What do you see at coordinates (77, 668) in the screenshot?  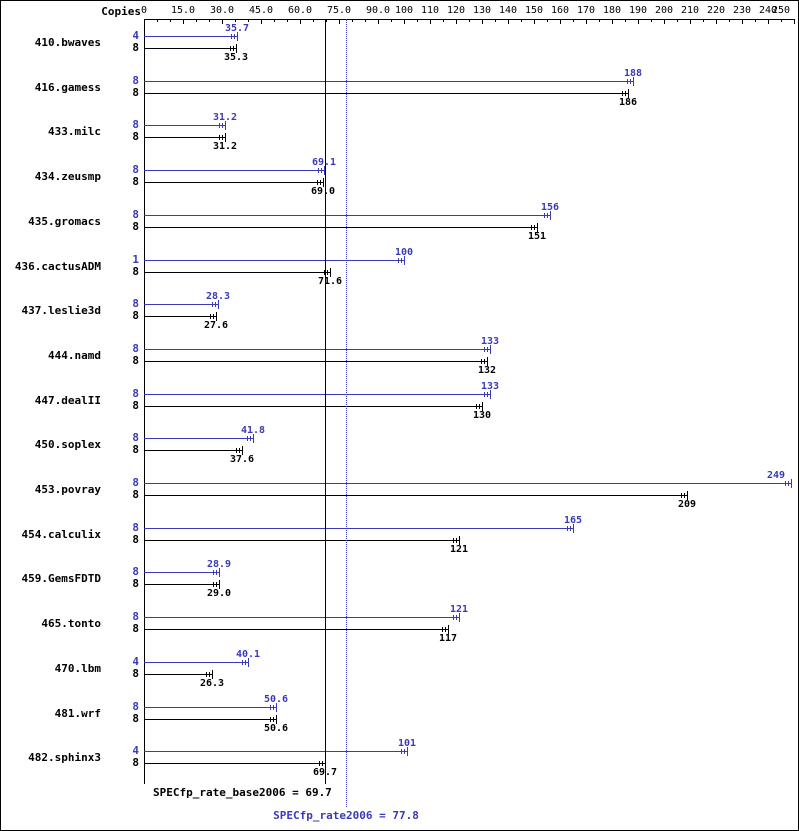 I see `benchmark-name: 470.lbm` at bounding box center [77, 668].